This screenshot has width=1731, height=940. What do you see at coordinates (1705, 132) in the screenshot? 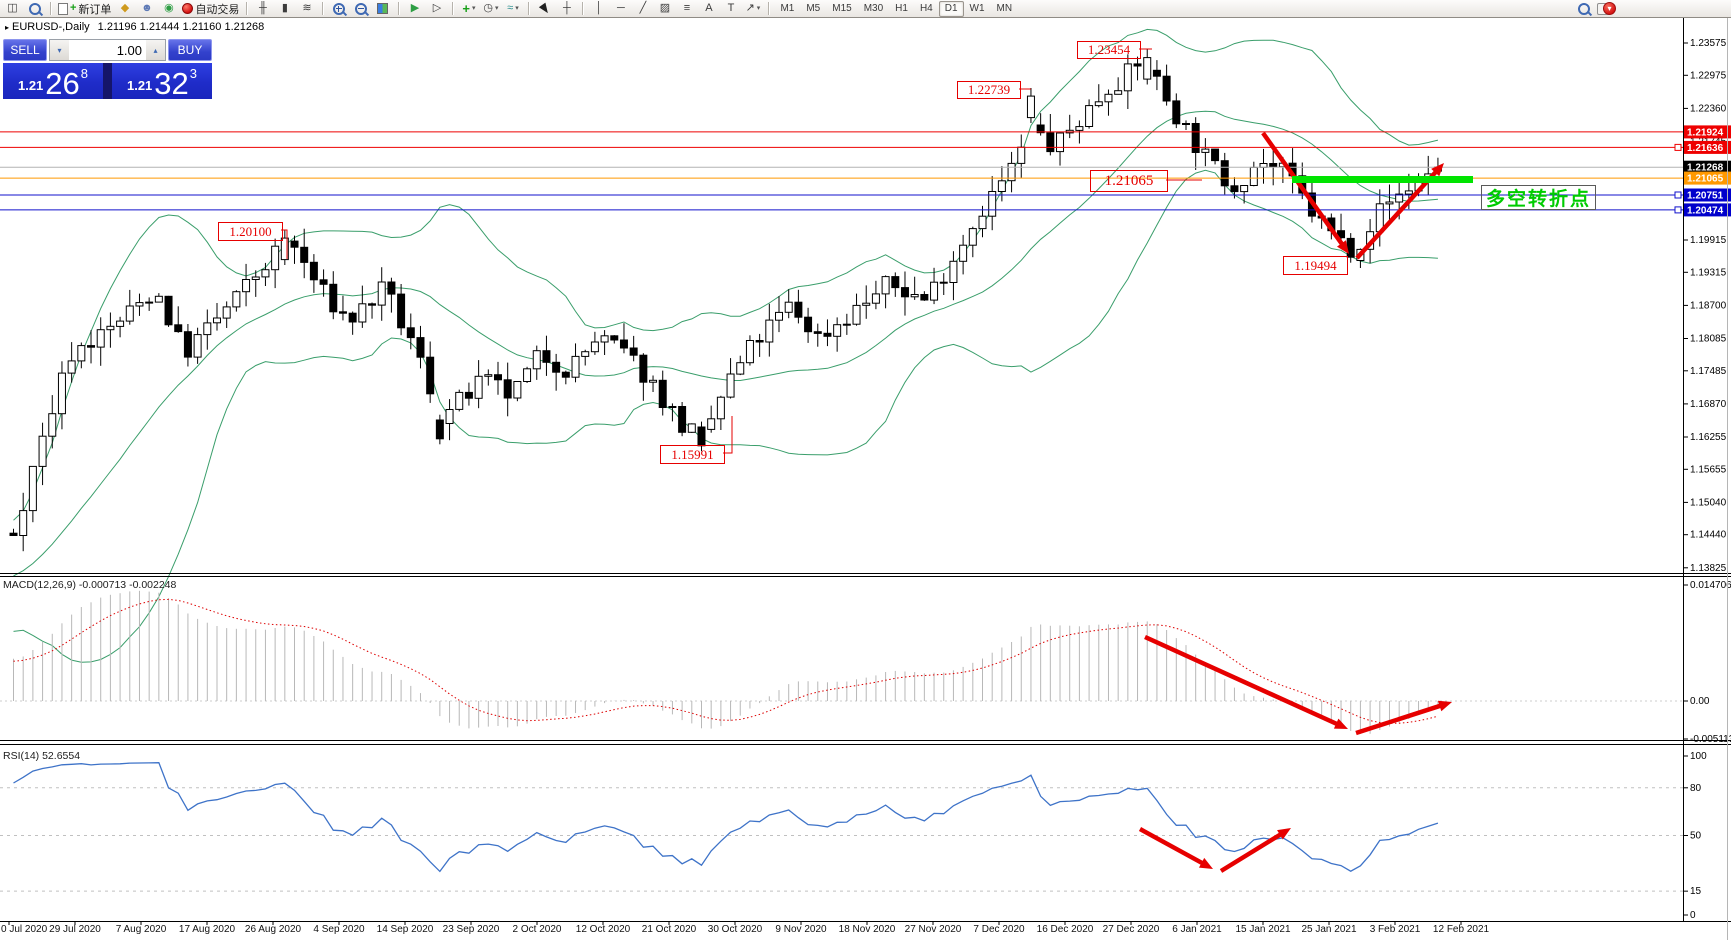
I see `axis-tick-label: 1.21924` at bounding box center [1705, 132].